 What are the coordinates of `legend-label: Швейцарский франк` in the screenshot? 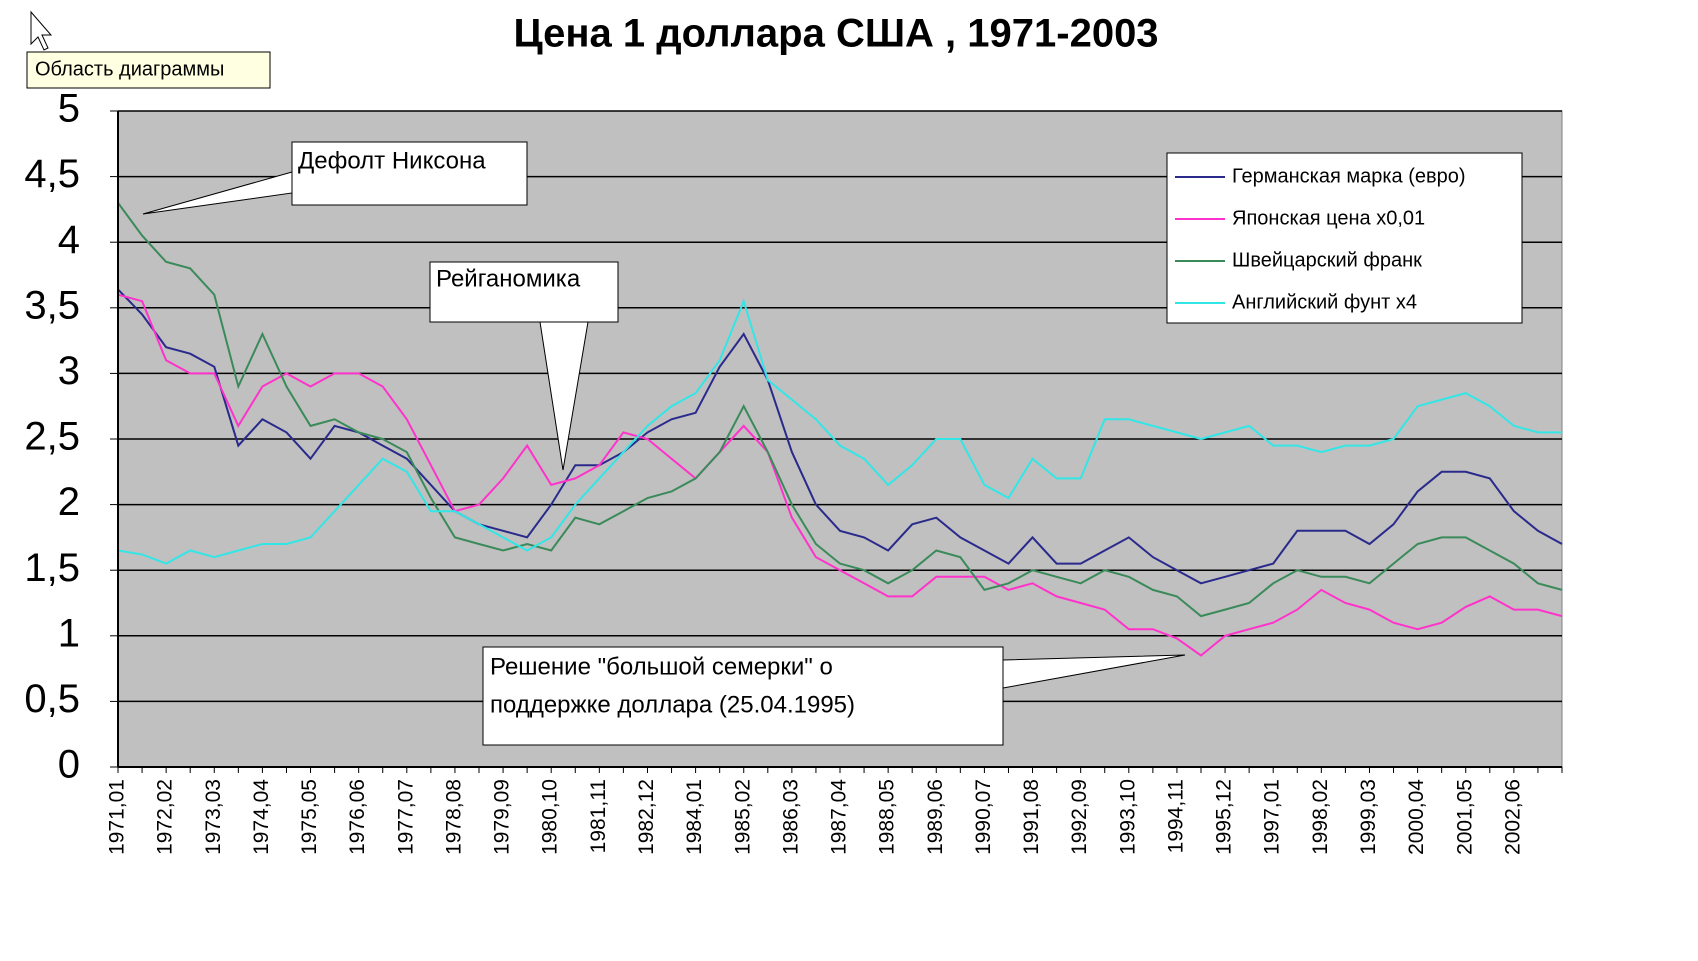 It's located at (1327, 260).